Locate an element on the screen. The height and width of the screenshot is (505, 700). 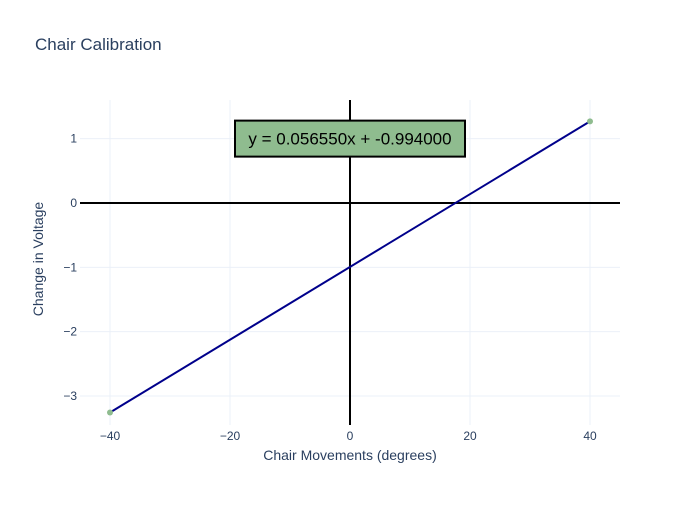
equation-box is located at coordinates (350, 138).